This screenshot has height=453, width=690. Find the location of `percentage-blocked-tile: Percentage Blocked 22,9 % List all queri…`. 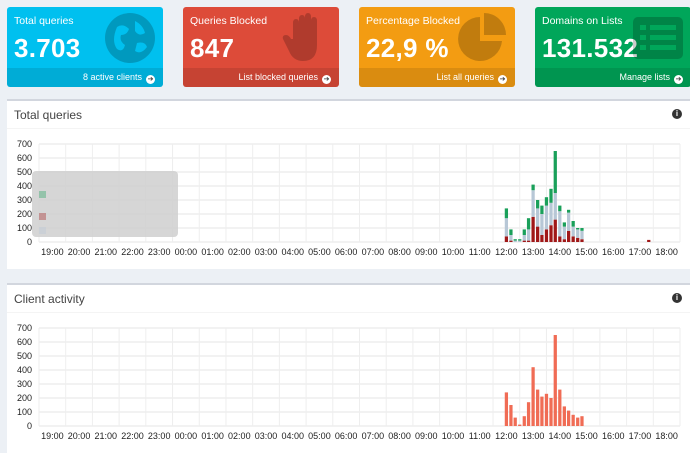

percentage-blocked-tile: Percentage Blocked 22,9 % List all queri… is located at coordinates (437, 47).